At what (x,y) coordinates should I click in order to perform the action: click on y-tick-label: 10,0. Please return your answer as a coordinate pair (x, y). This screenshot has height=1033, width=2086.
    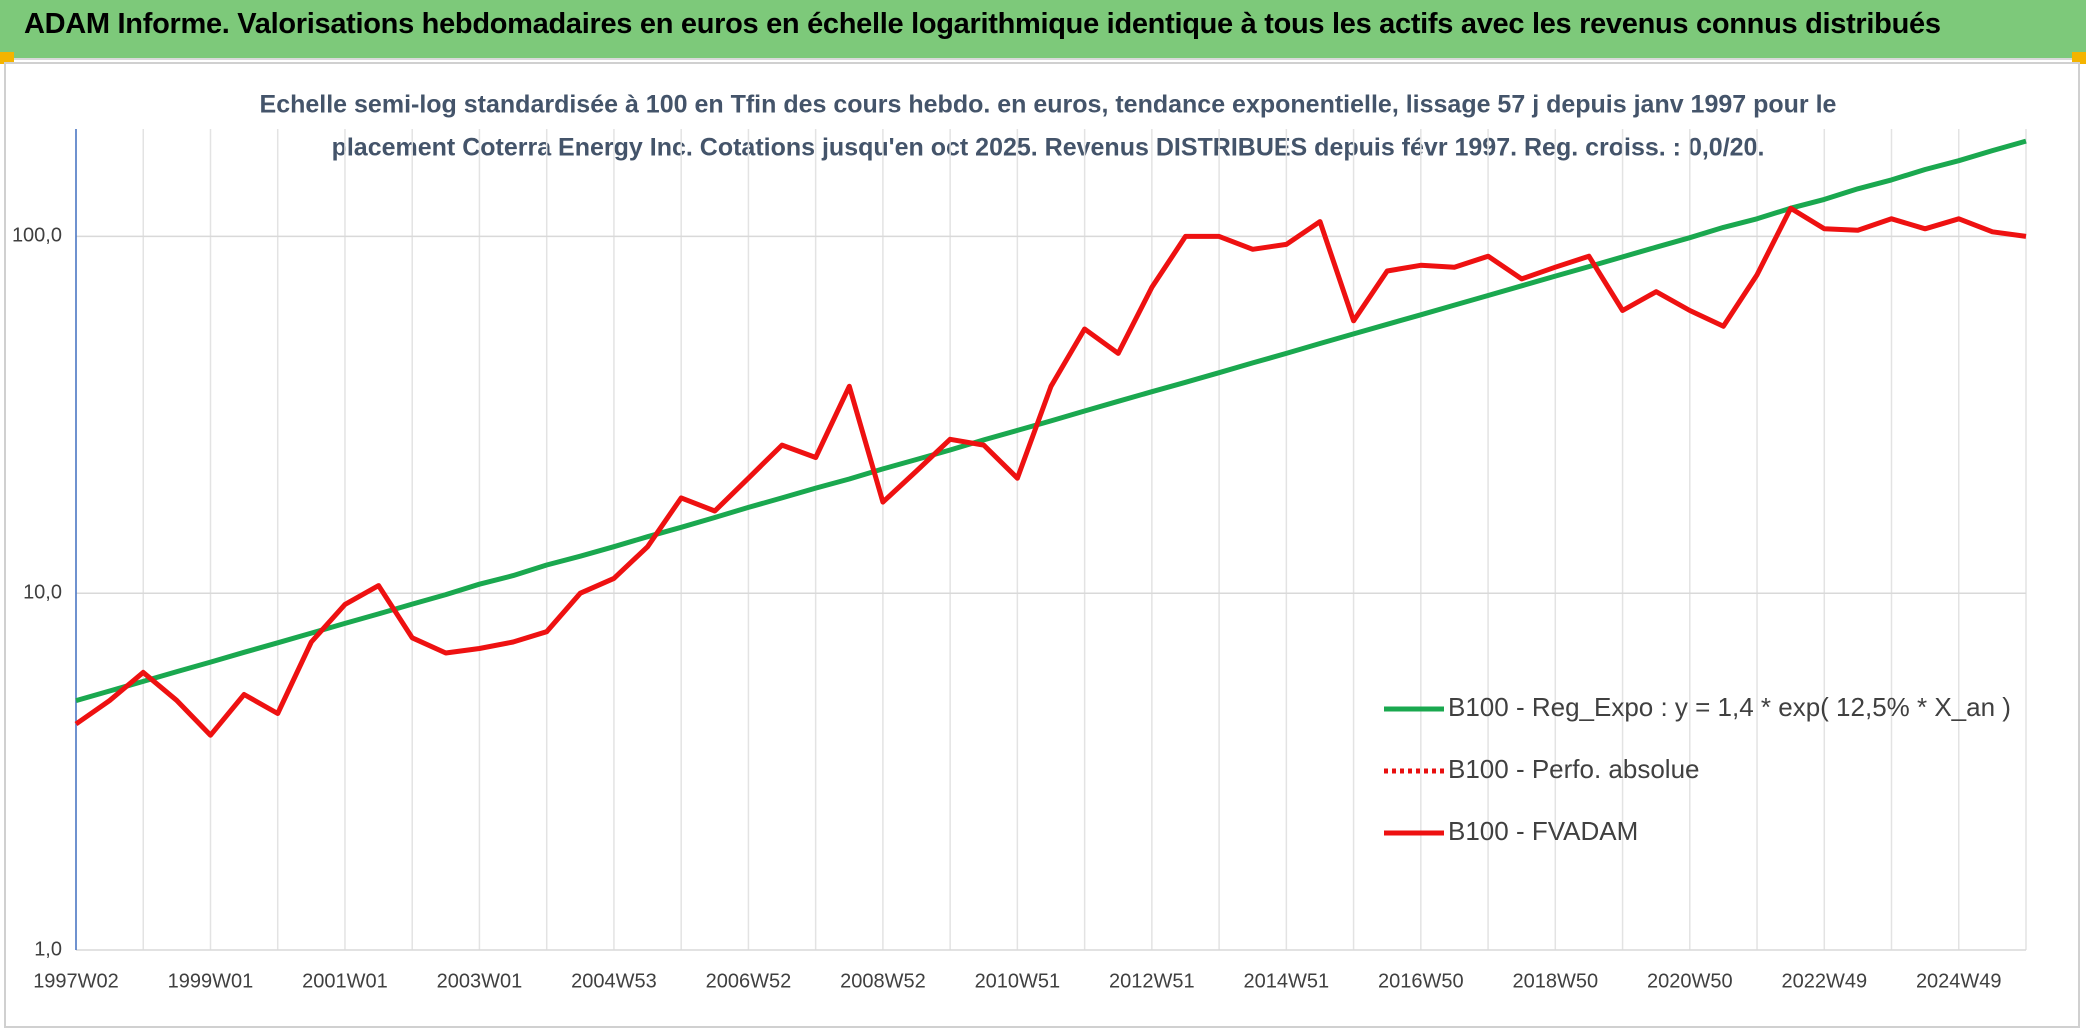
    Looking at the image, I should click on (42, 592).